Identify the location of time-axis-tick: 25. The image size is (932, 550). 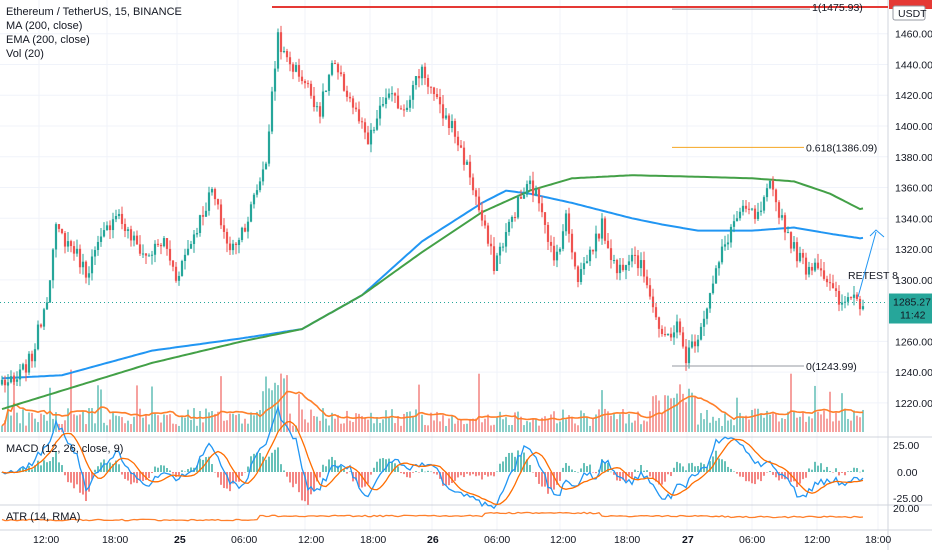
(180, 540).